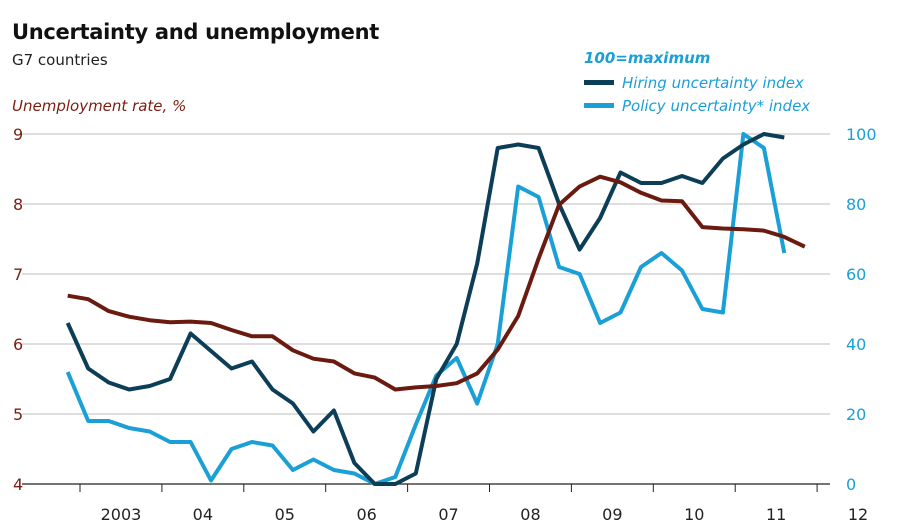  I want to click on x-tick-label: 10, so click(694, 514).